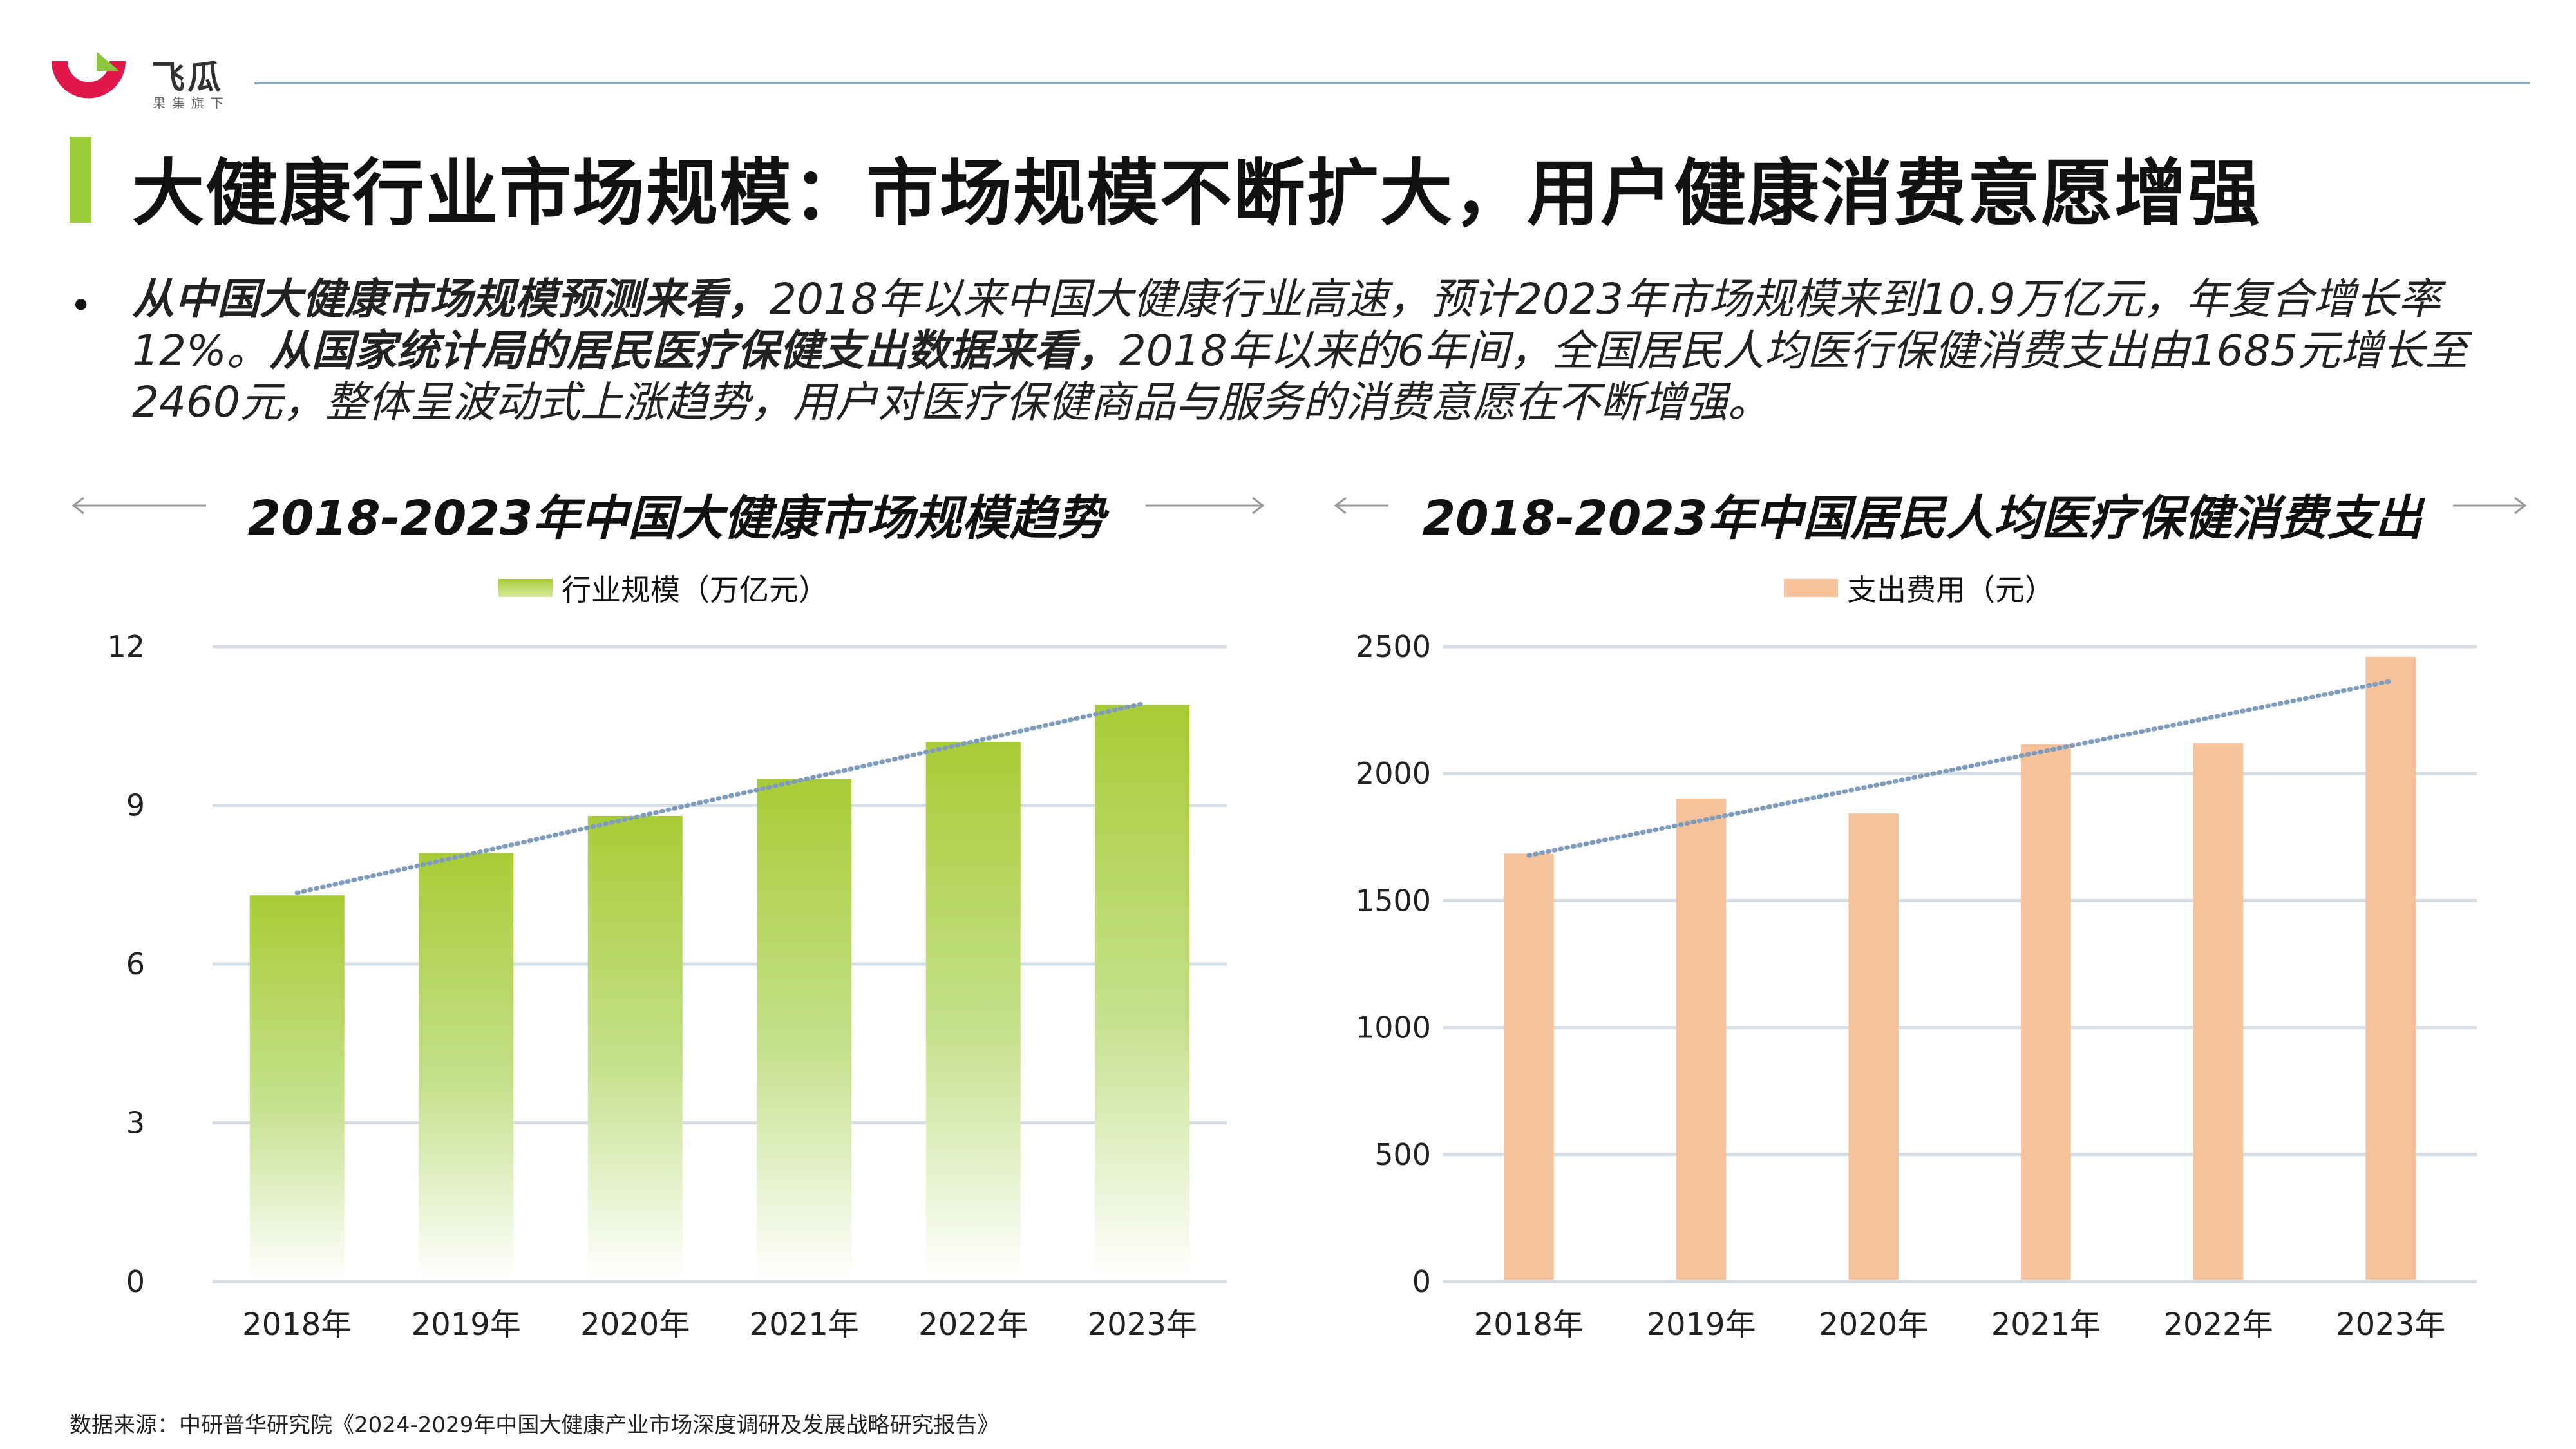  What do you see at coordinates (695, 590) in the screenshot?
I see `legend-label: 行业规模（万亿元）` at bounding box center [695, 590].